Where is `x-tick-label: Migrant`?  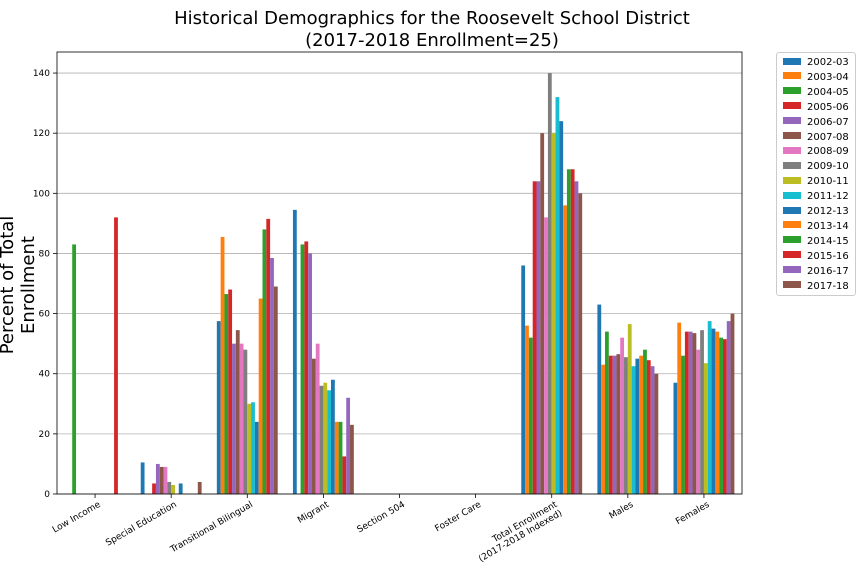 x-tick-label: Migrant is located at coordinates (313, 513).